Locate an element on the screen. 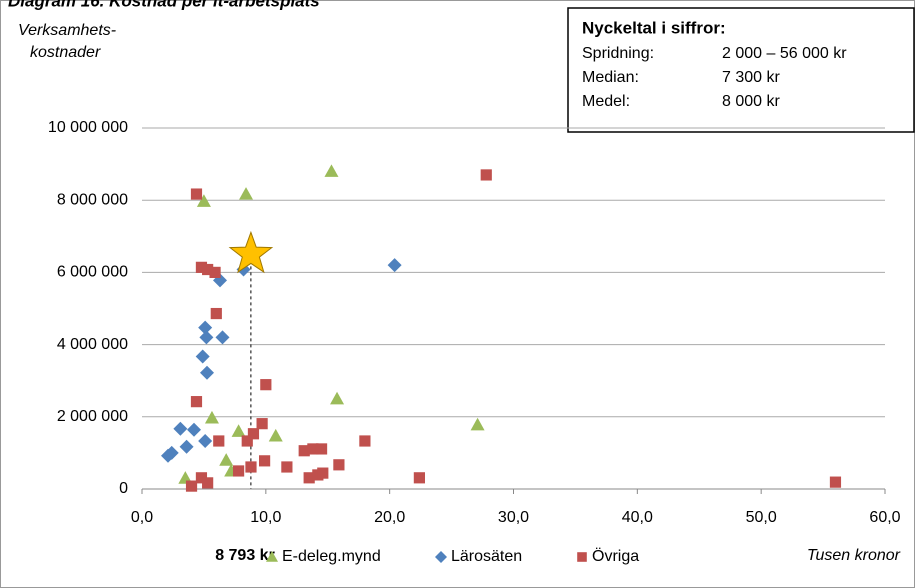  x-tick-label: 30,0 is located at coordinates (513, 517).